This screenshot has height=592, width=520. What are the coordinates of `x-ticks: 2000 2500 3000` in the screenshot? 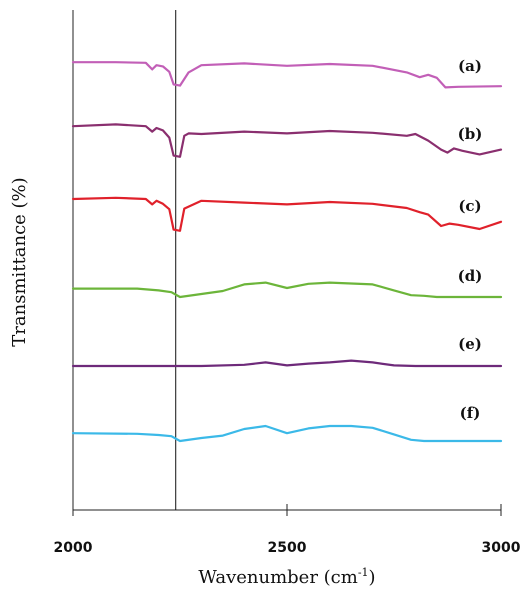 It's located at (287, 530).